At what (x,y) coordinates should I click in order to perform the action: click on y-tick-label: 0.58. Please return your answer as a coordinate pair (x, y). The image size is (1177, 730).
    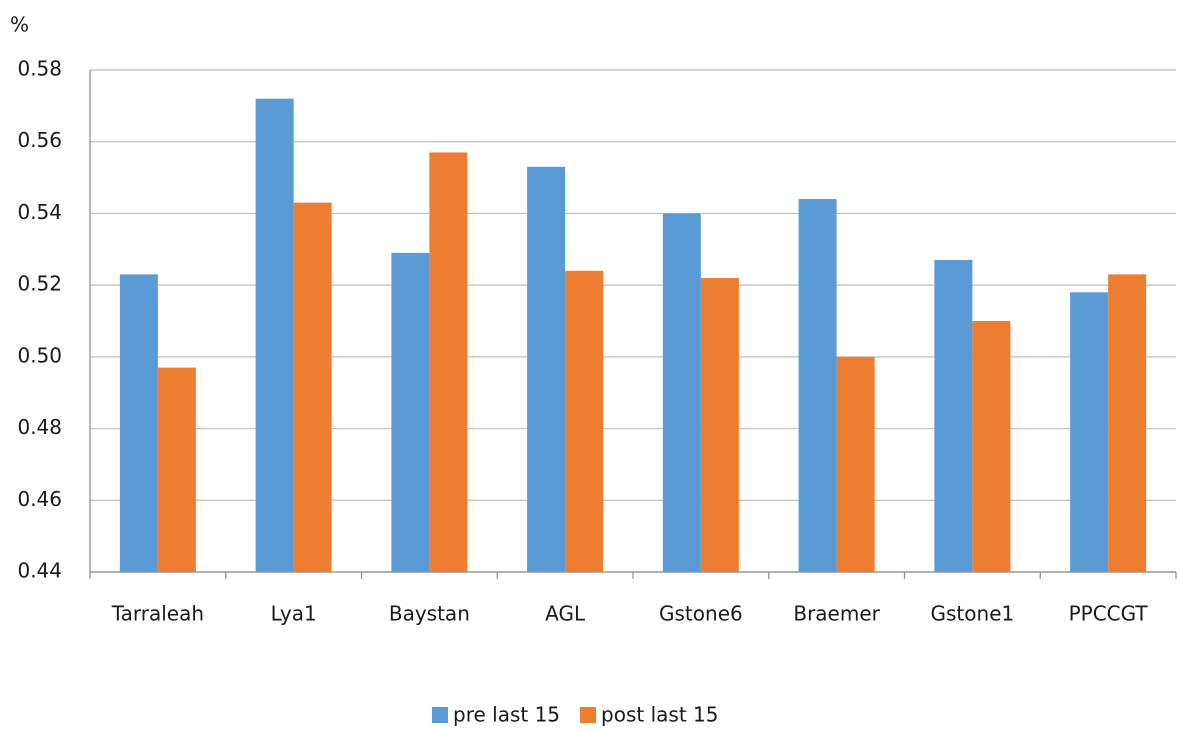
    Looking at the image, I should click on (39, 69).